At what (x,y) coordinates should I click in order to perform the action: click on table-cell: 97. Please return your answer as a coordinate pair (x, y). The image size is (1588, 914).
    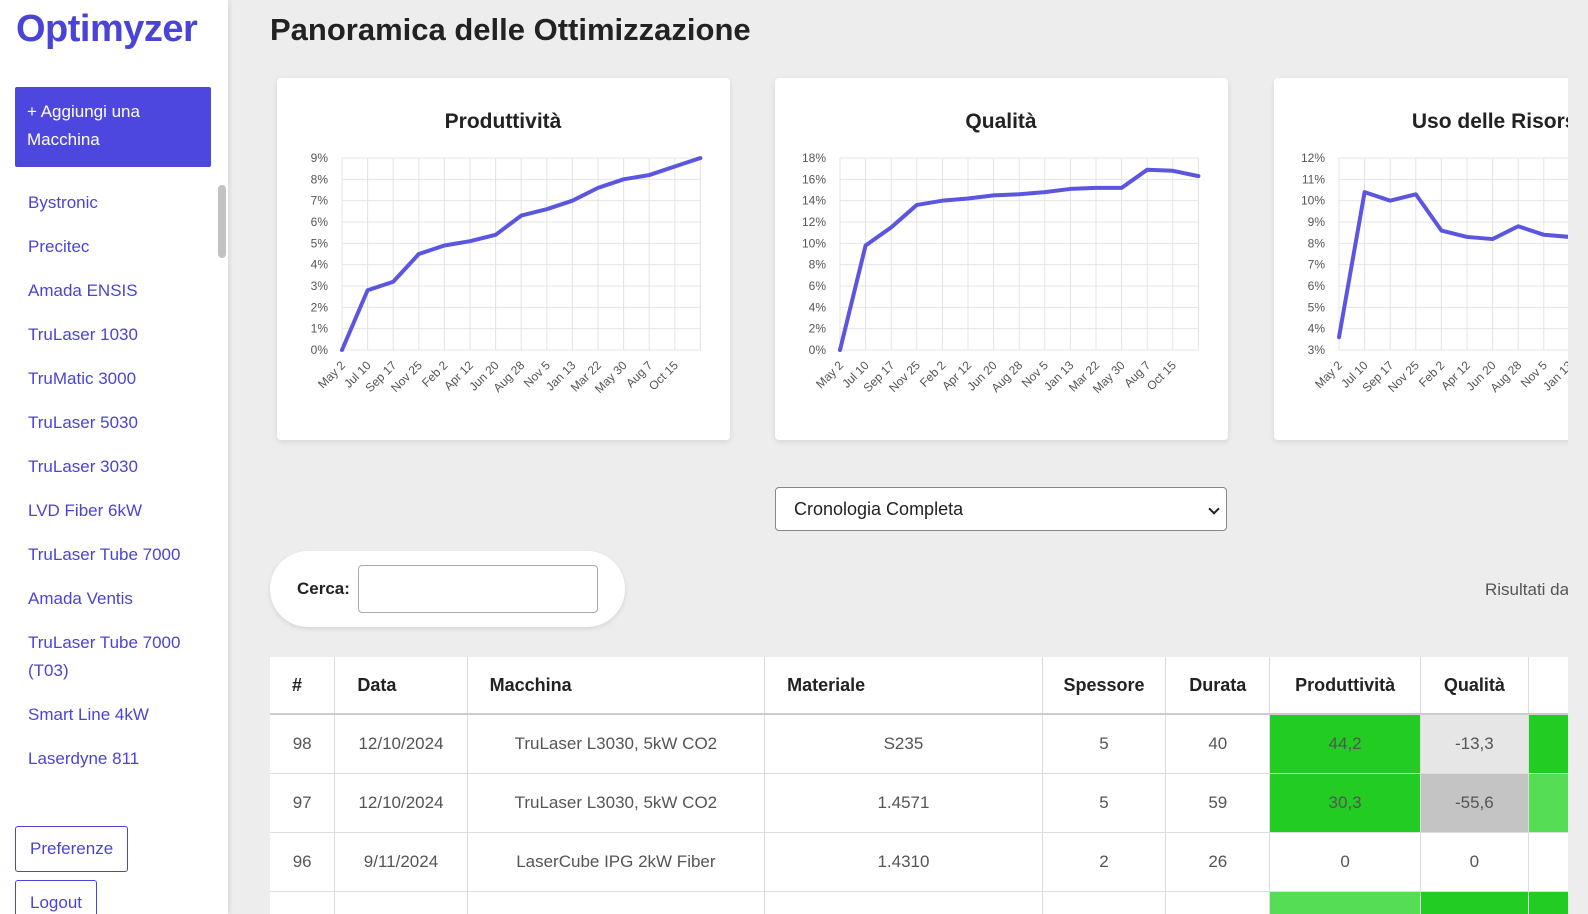
    Looking at the image, I should click on (303, 803).